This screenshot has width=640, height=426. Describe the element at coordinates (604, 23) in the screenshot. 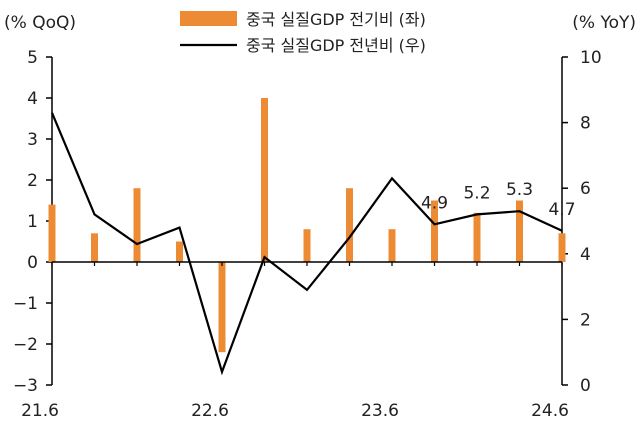

I see `right-axis-title: (% YoY)` at that location.